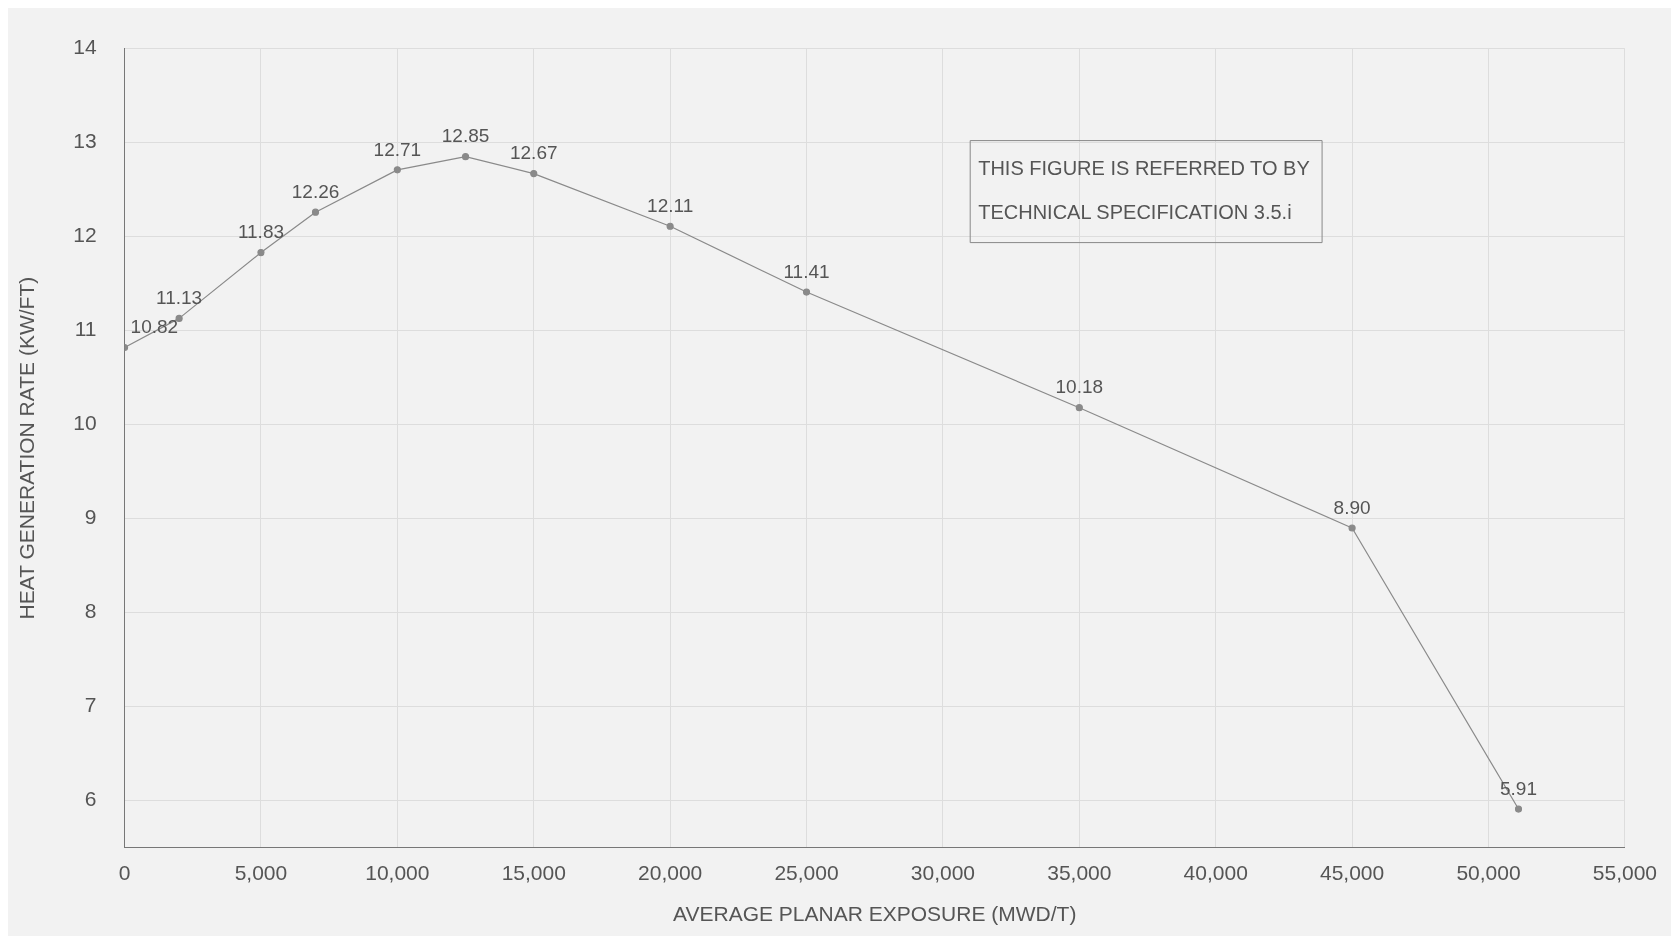 The width and height of the screenshot is (1679, 946). What do you see at coordinates (670, 872) in the screenshot?
I see `x-tick-label: 20,000` at bounding box center [670, 872].